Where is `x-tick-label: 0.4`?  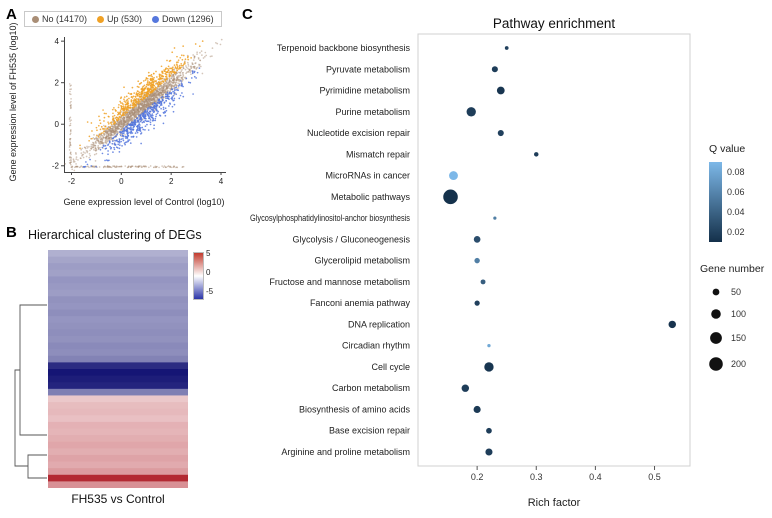
x-tick-label: 0.4 is located at coordinates (595, 477).